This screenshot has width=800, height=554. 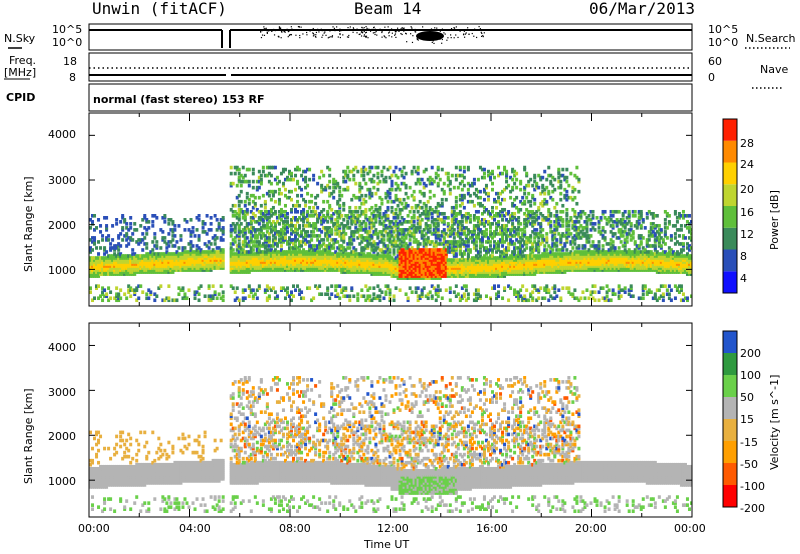 I want to click on nsearch-label: N.Search, so click(x=771, y=38).